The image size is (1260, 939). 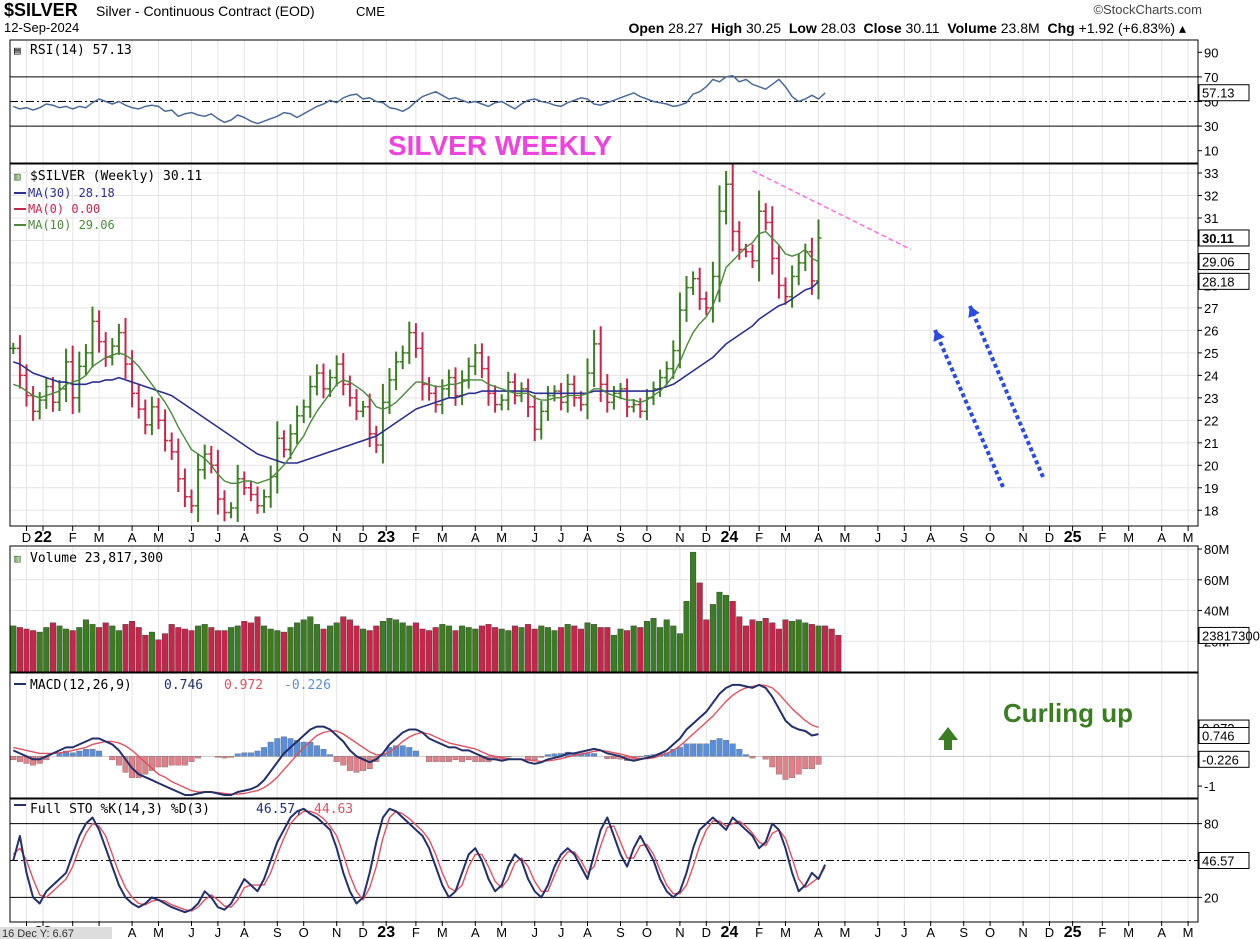 I want to click on rsi-legend-icon: ▤, so click(x=17, y=50).